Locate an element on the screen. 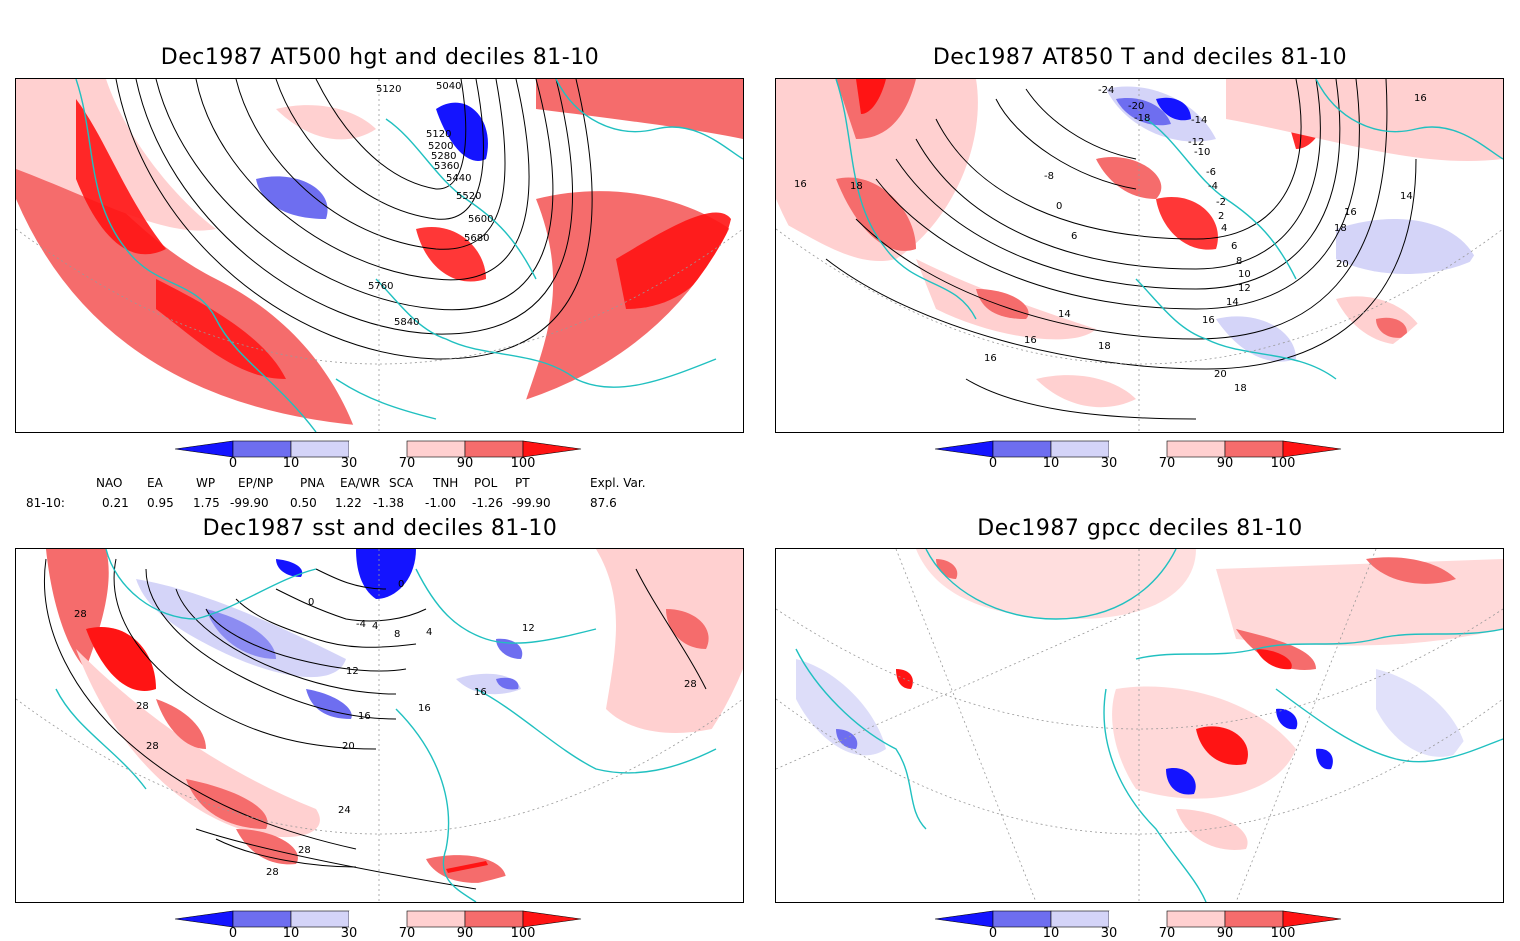 Image resolution: width=1520 pixels, height=941 pixels. index-header: WP is located at coordinates (206, 483).